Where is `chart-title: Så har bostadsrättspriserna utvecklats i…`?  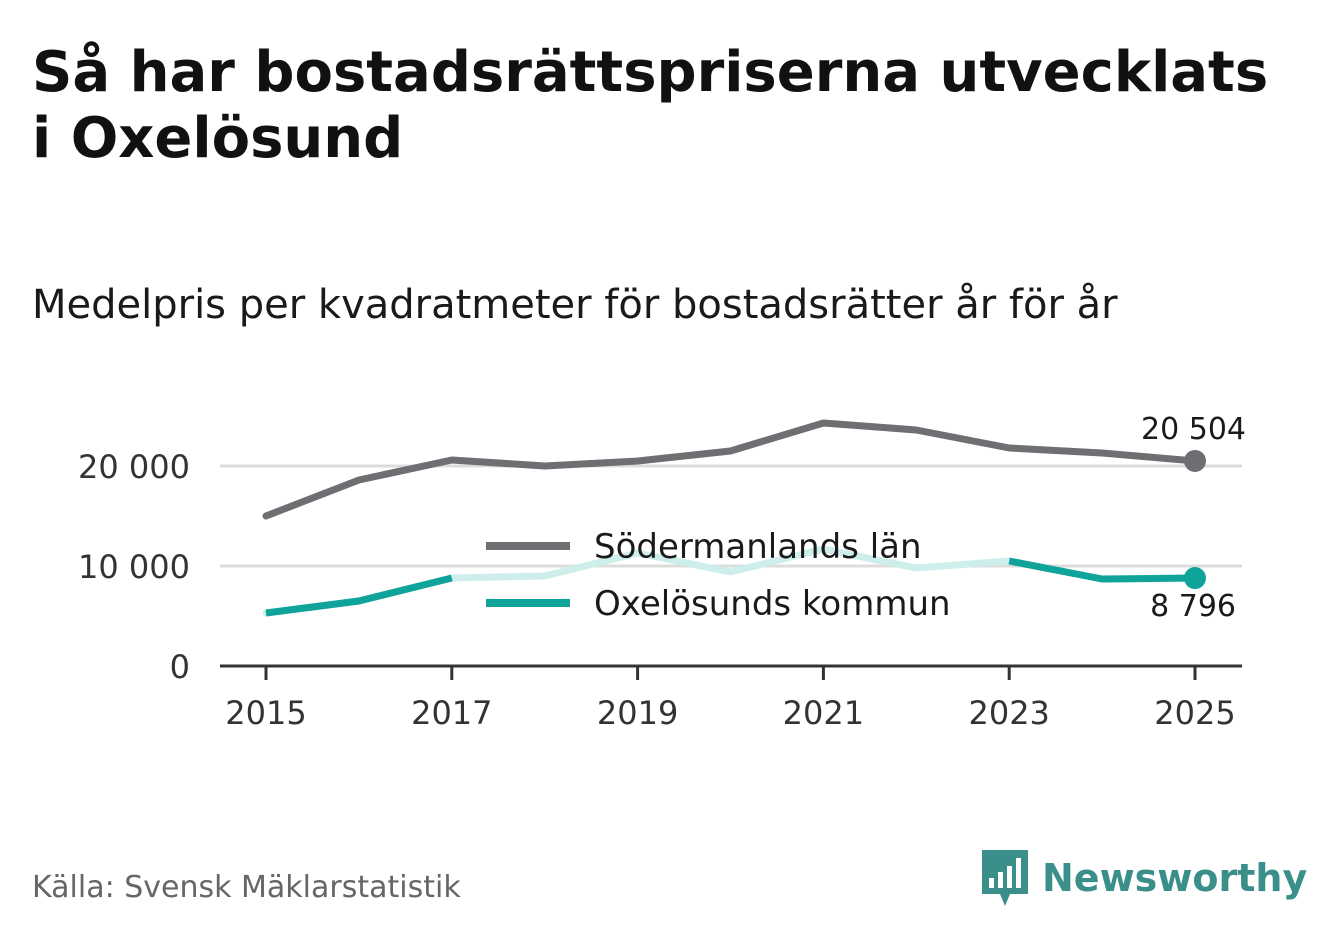
chart-title: Så har bostadsrättspriserna utvecklats i… is located at coordinates (650, 105).